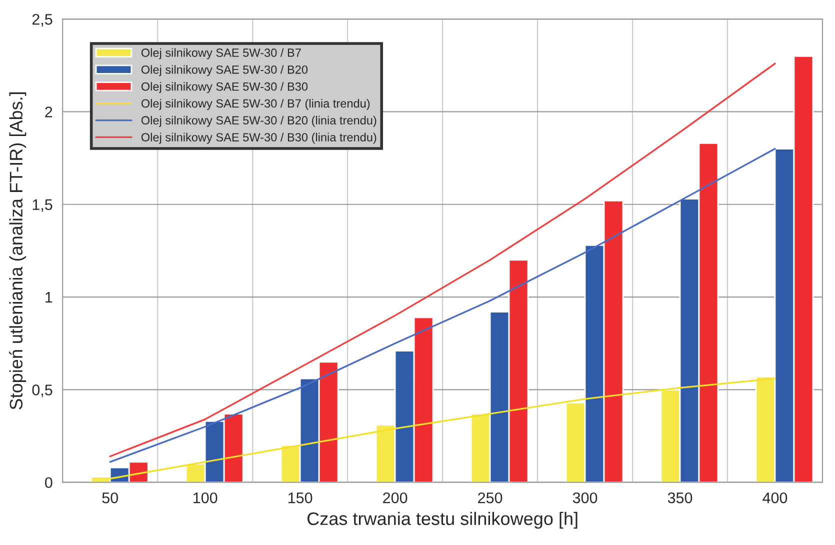  Describe the element at coordinates (206, 498) in the screenshot. I see `x-tick-label: 100` at that location.